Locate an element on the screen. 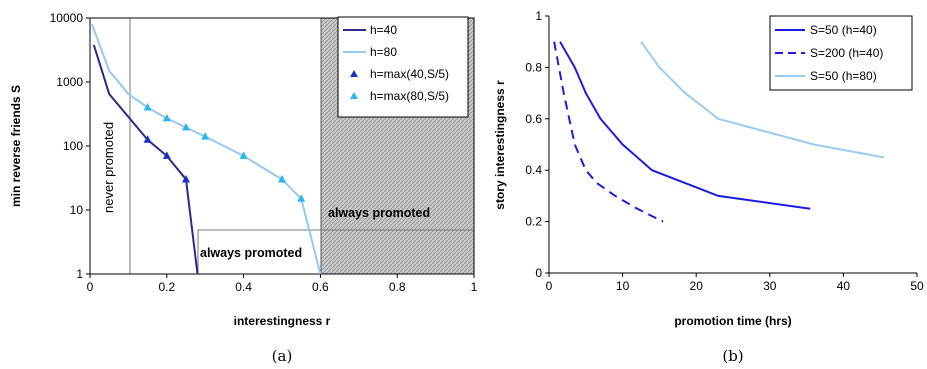 This screenshot has width=927, height=369. x-tick-label: 30 is located at coordinates (770, 286).